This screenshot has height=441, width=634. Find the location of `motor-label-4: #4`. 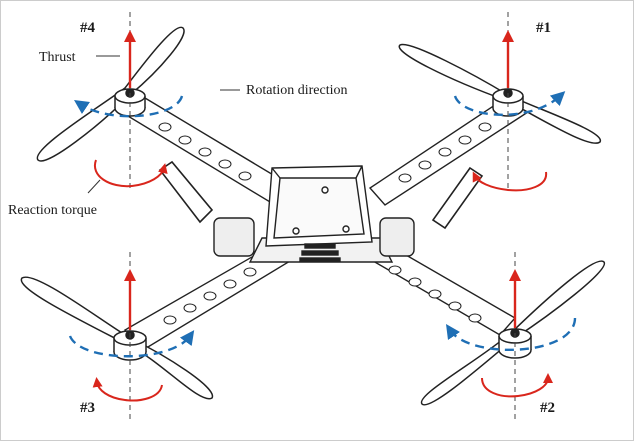

motor-label-4: #4 is located at coordinates (88, 28).